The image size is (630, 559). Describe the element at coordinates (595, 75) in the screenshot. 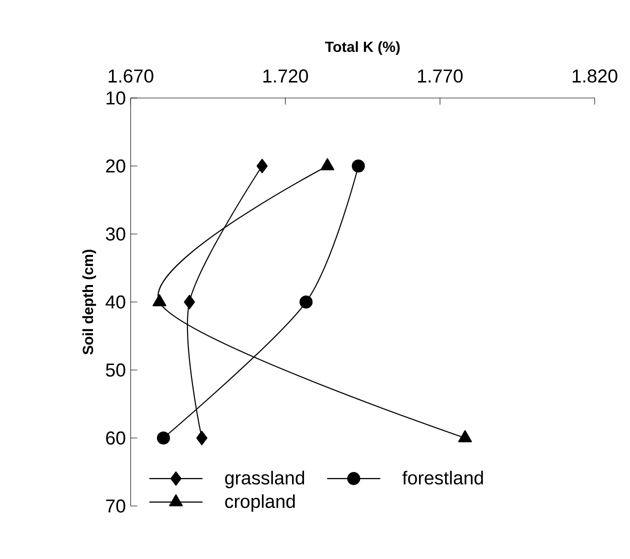

I see `x-tick-label: 1.820` at that location.